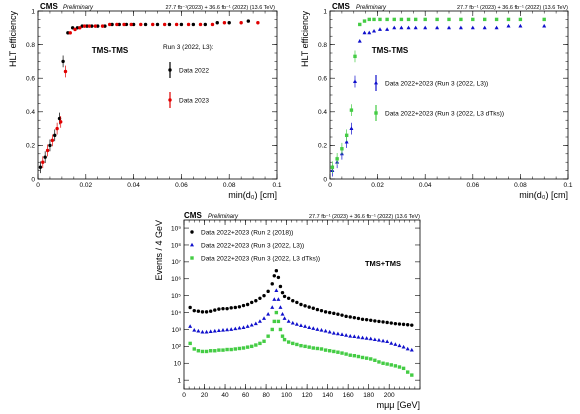 The width and height of the screenshot is (580, 414). I want to click on y-tick-label: 0.4, so click(322, 112).